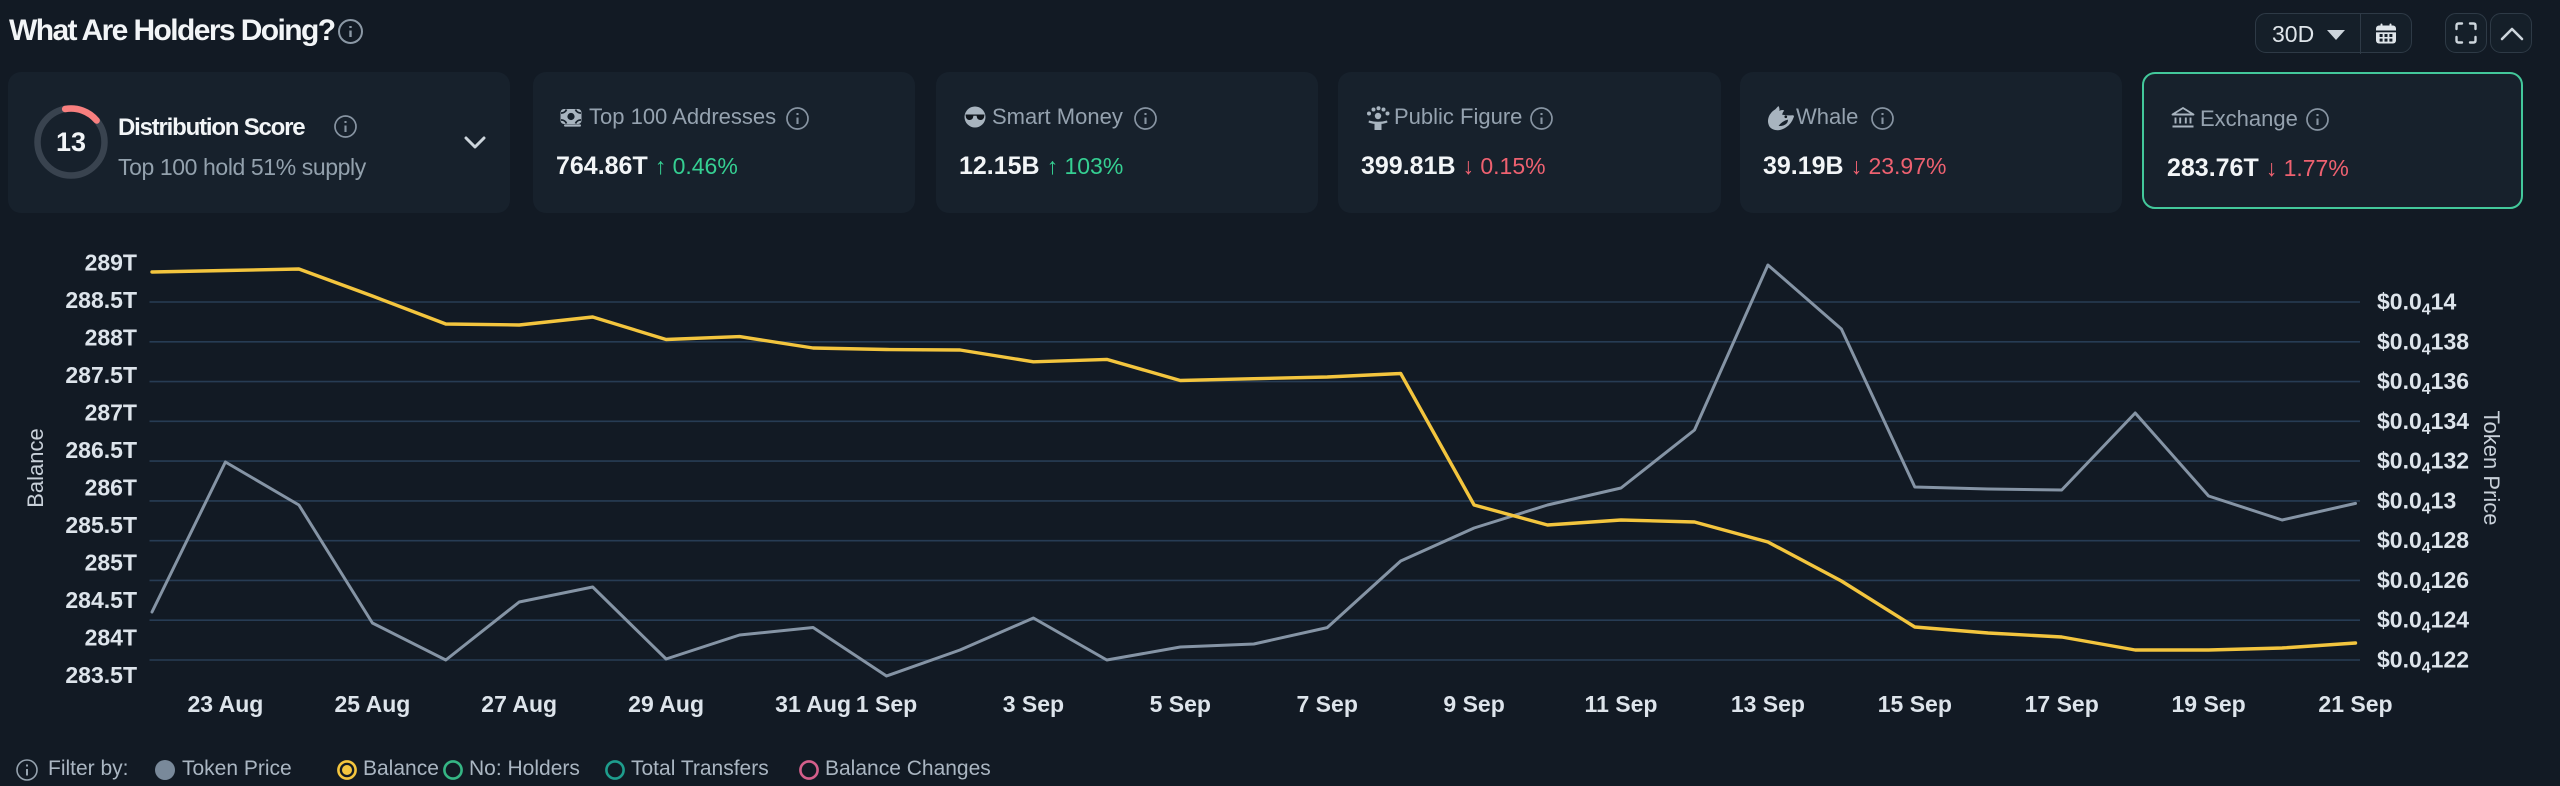  What do you see at coordinates (1033, 704) in the screenshot?
I see `svg-text: 3 Sep` at bounding box center [1033, 704].